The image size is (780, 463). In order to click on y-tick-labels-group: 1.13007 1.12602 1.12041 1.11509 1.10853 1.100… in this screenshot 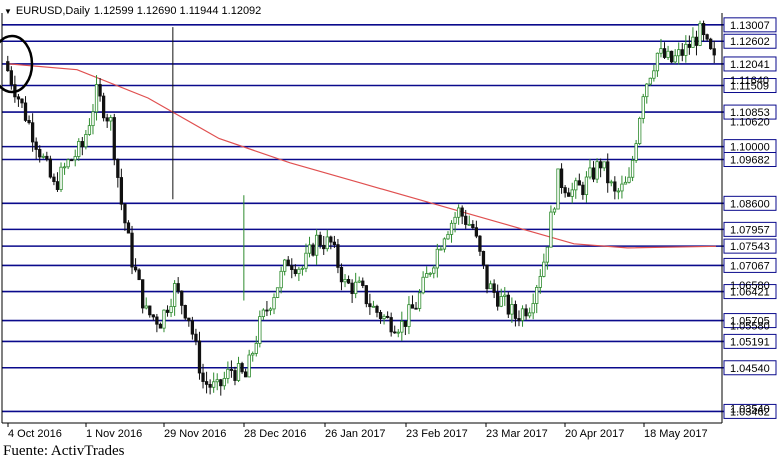, I will do `click(750, 218)`.